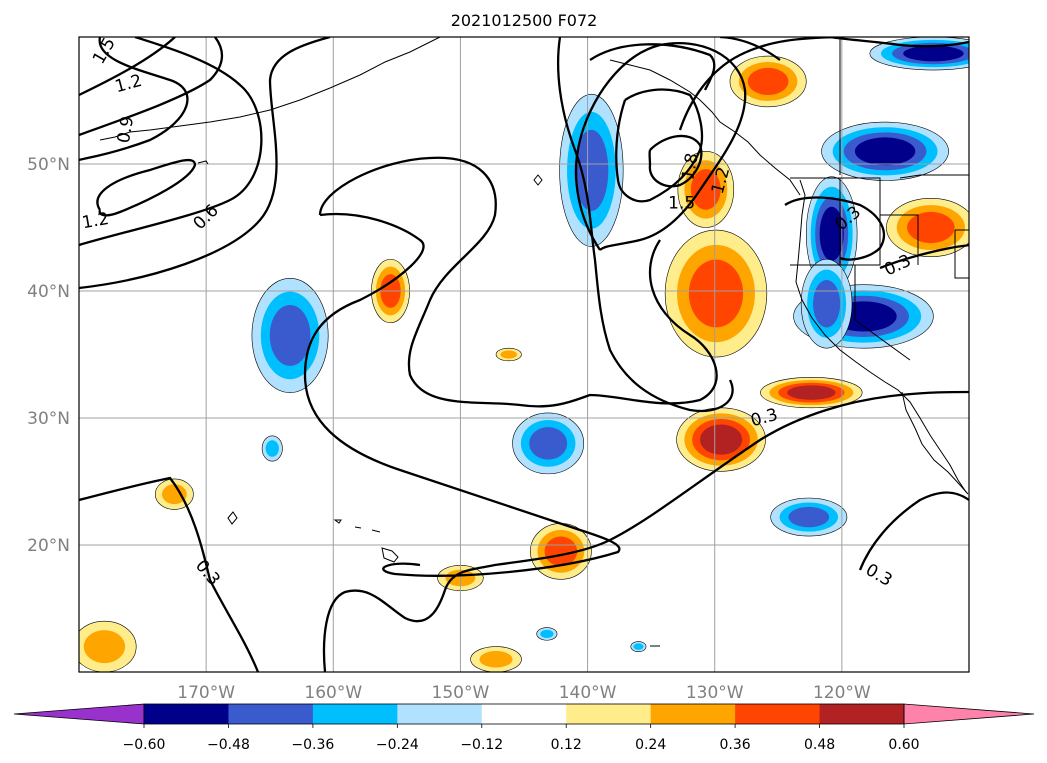 The height and width of the screenshot is (763, 1047). I want to click on y-tick-label: 40°N, so click(48, 292).